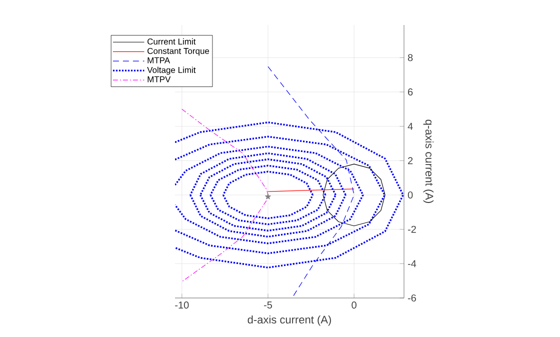  What do you see at coordinates (159, 79) in the screenshot?
I see `legend-label: MTPV` at bounding box center [159, 79].